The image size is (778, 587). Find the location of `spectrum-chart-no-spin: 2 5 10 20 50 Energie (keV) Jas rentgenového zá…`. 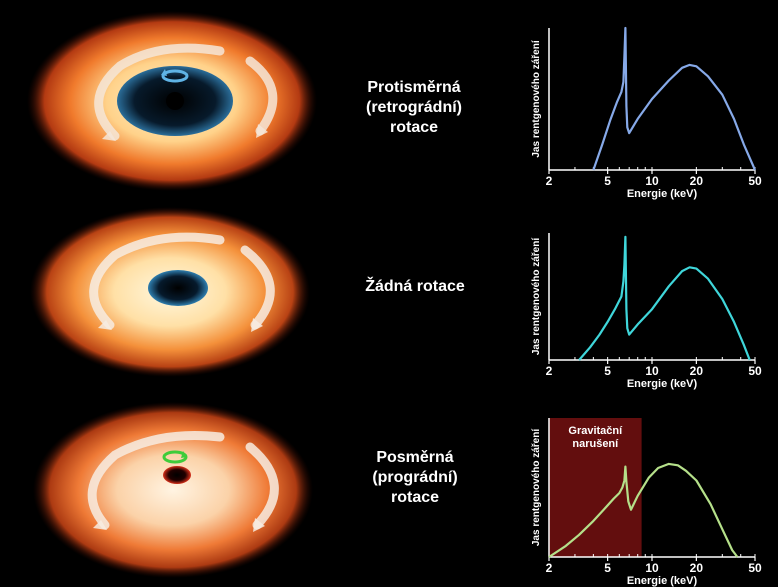

spectrum-chart-no-spin: 2 5 10 20 50 Energie (keV) Jas rentgenového zá… is located at coordinates (650, 307).